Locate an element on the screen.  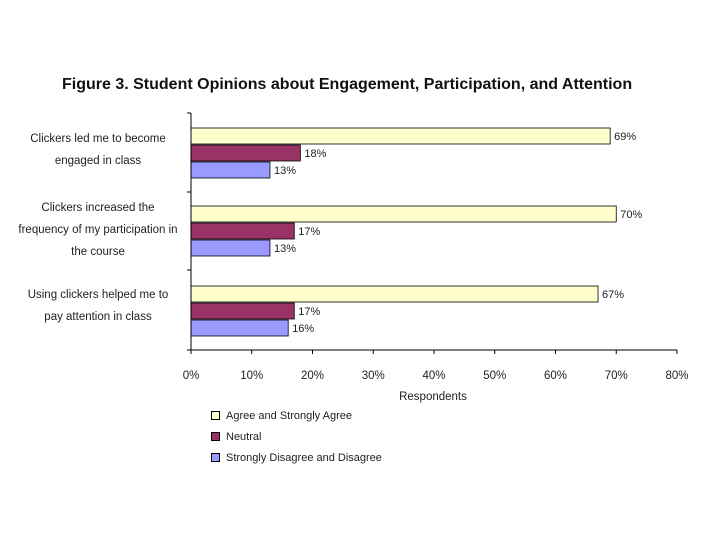
legend-swatch-neutral is located at coordinates (215, 436).